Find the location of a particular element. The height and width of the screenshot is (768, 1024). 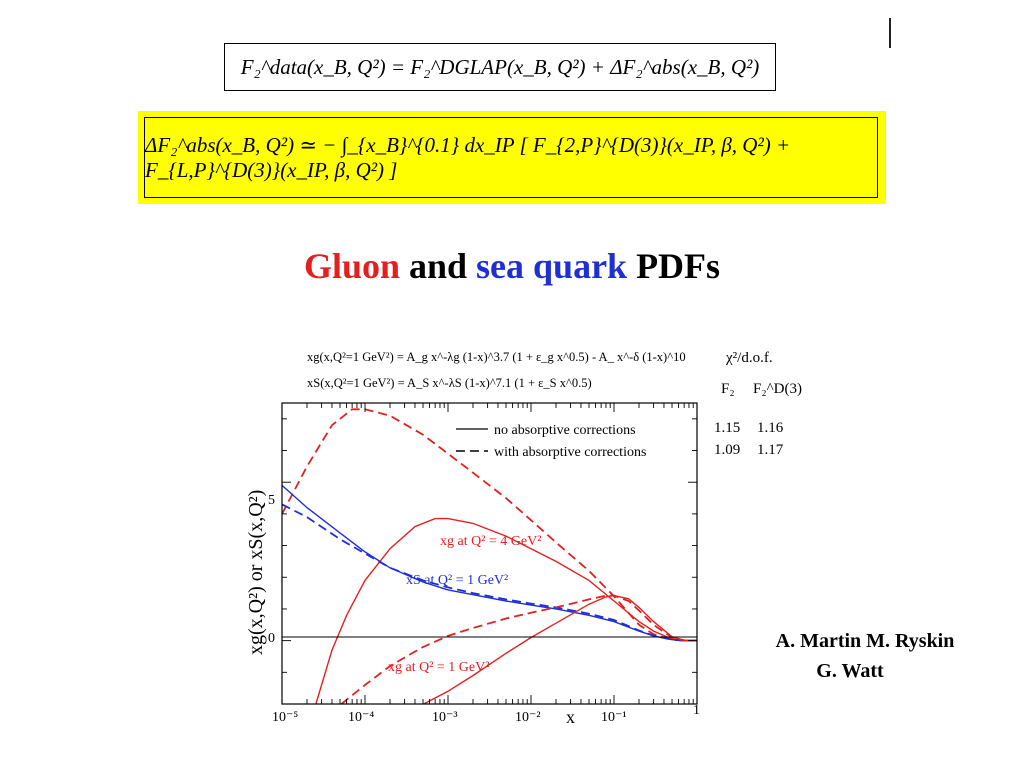

x-tick-label-1e-1: 10⁻¹ is located at coordinates (614, 717).